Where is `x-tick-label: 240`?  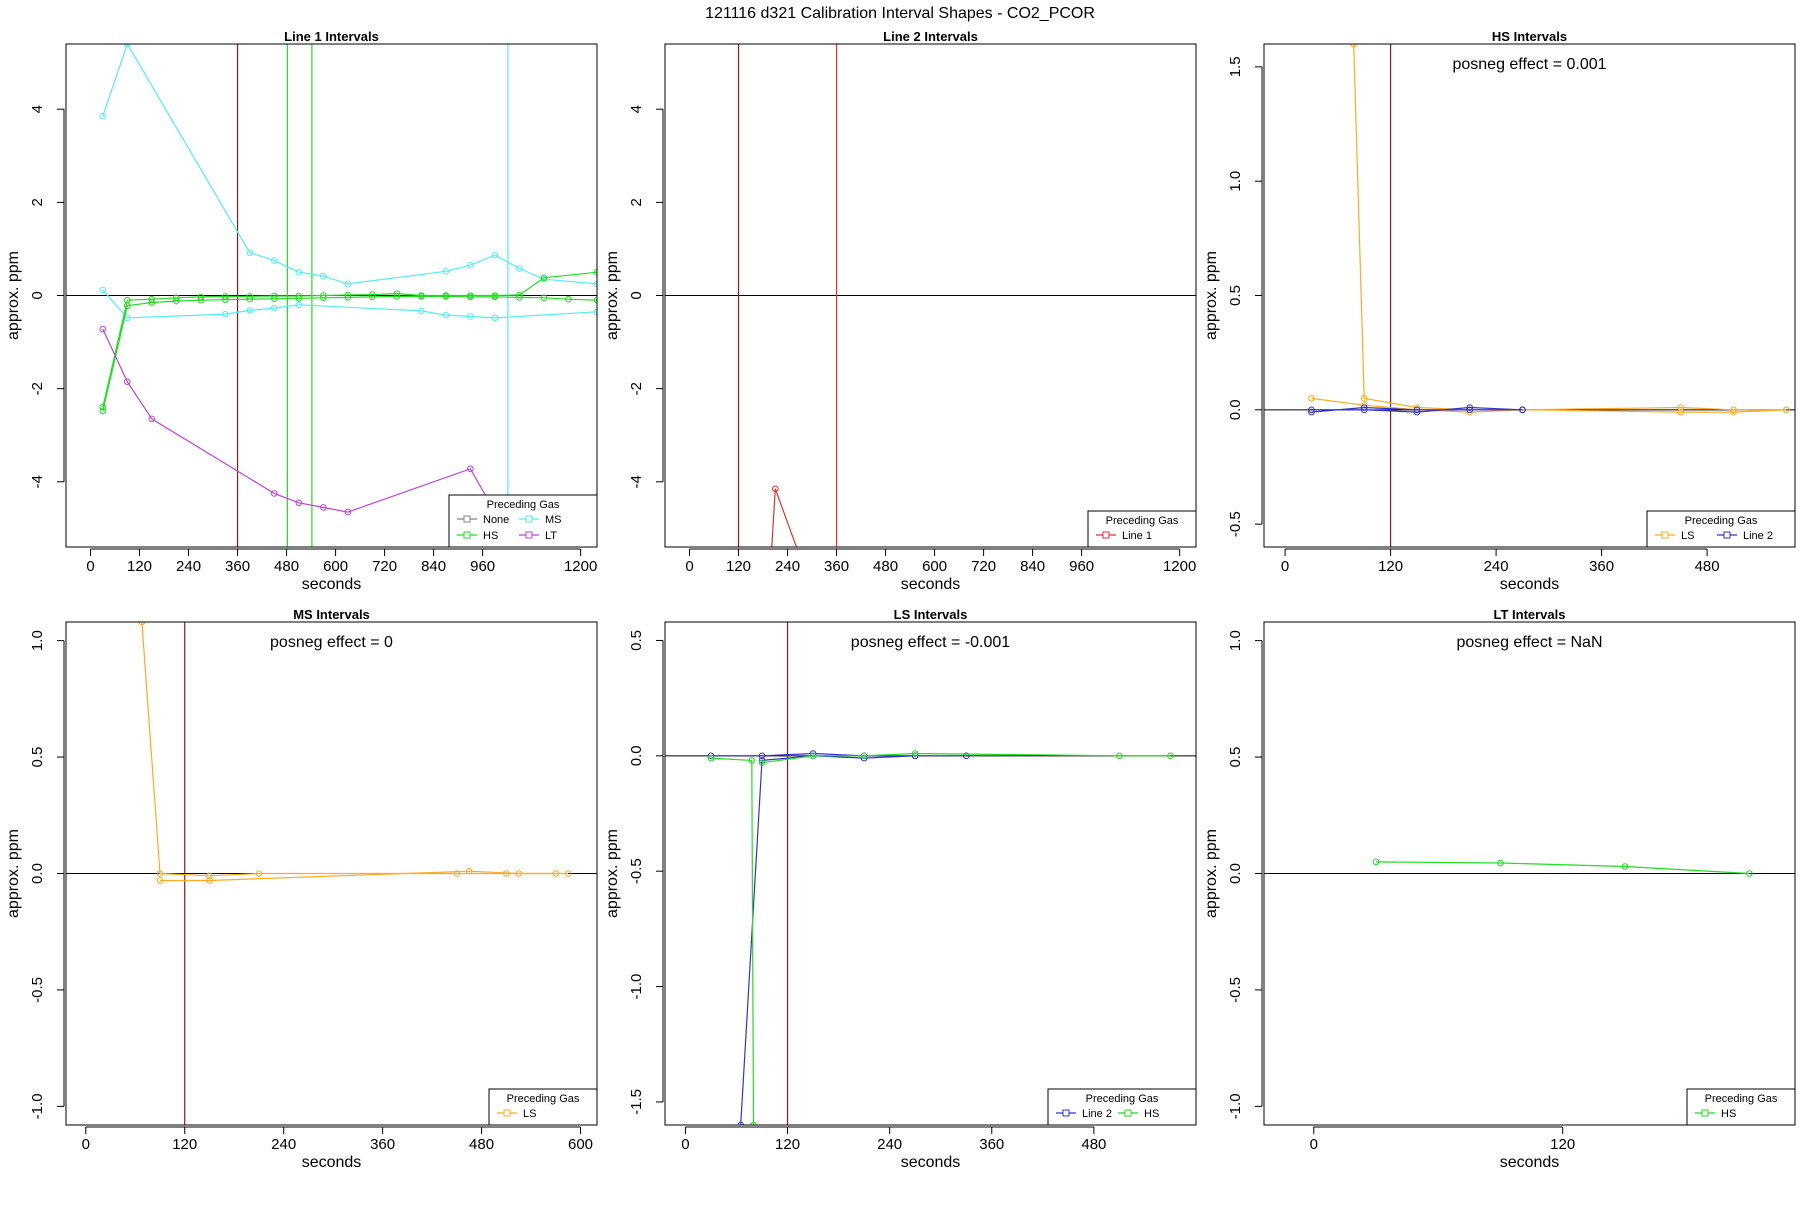 x-tick-label: 240 is located at coordinates (787, 566).